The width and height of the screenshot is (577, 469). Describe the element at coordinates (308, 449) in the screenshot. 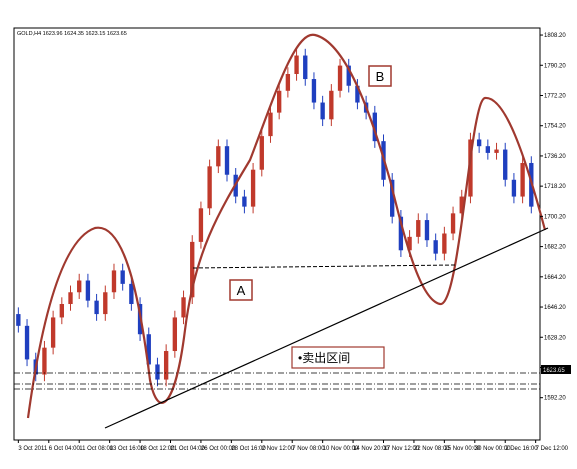

I see `x-tick-label: 7 Nov 08:00` at that location.